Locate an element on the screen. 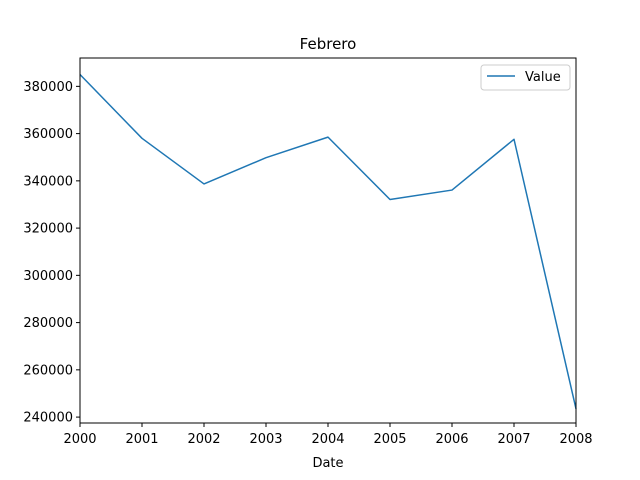 This screenshot has height=480, width=640. y-tick-label: 300000 is located at coordinates (48, 276).